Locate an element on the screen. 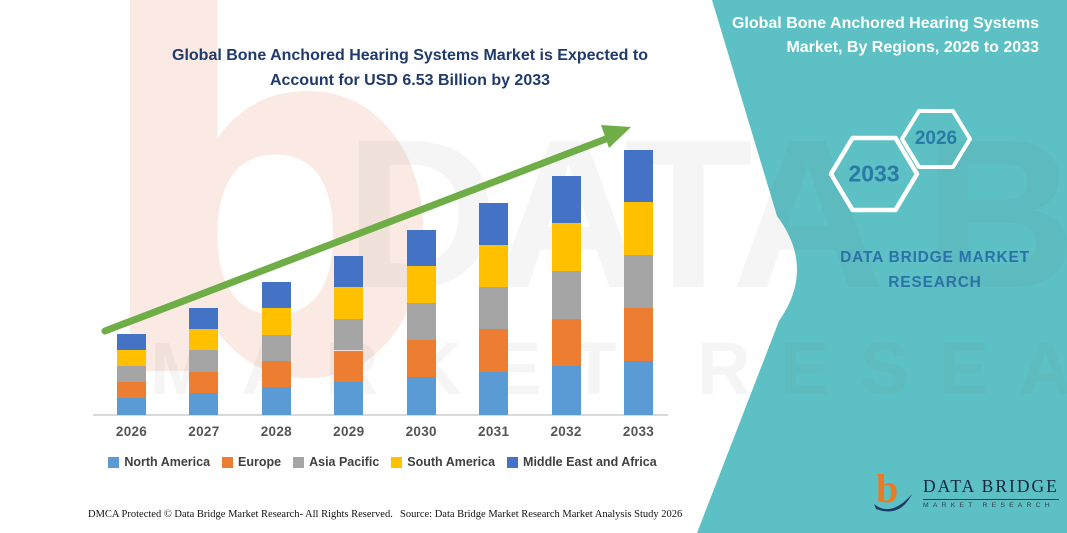 The width and height of the screenshot is (1067, 533). hexagon-2033 is located at coordinates (874, 174).